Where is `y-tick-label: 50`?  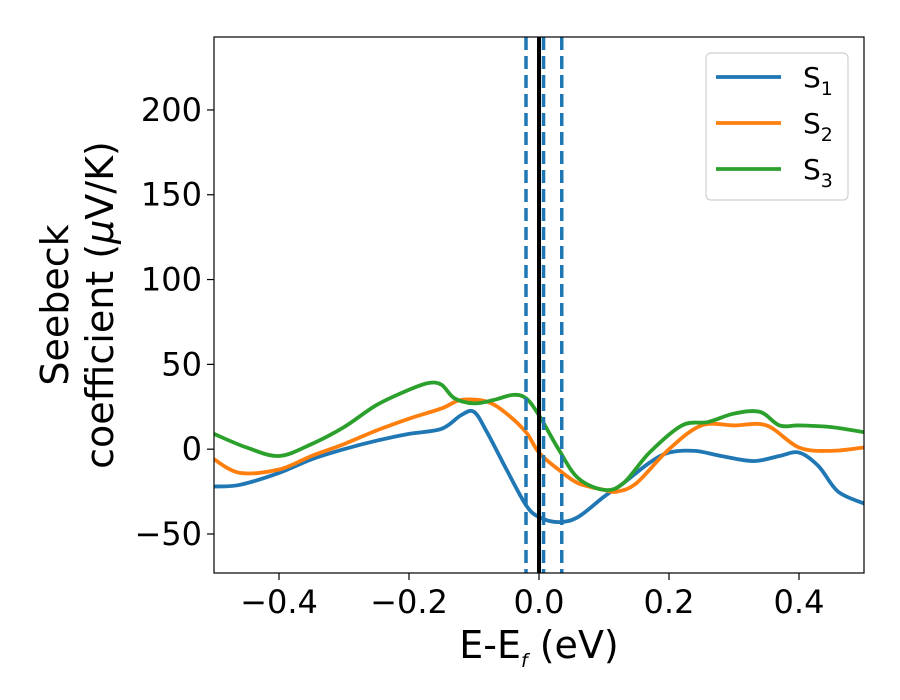 y-tick-label: 50 is located at coordinates (181, 364).